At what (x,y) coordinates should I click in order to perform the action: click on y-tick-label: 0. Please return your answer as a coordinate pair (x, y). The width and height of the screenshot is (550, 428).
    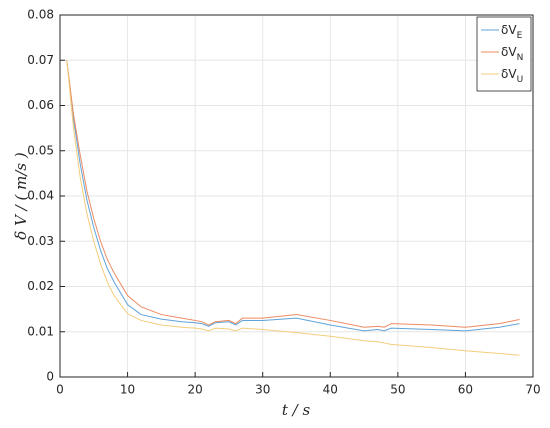
    Looking at the image, I should click on (50, 377).